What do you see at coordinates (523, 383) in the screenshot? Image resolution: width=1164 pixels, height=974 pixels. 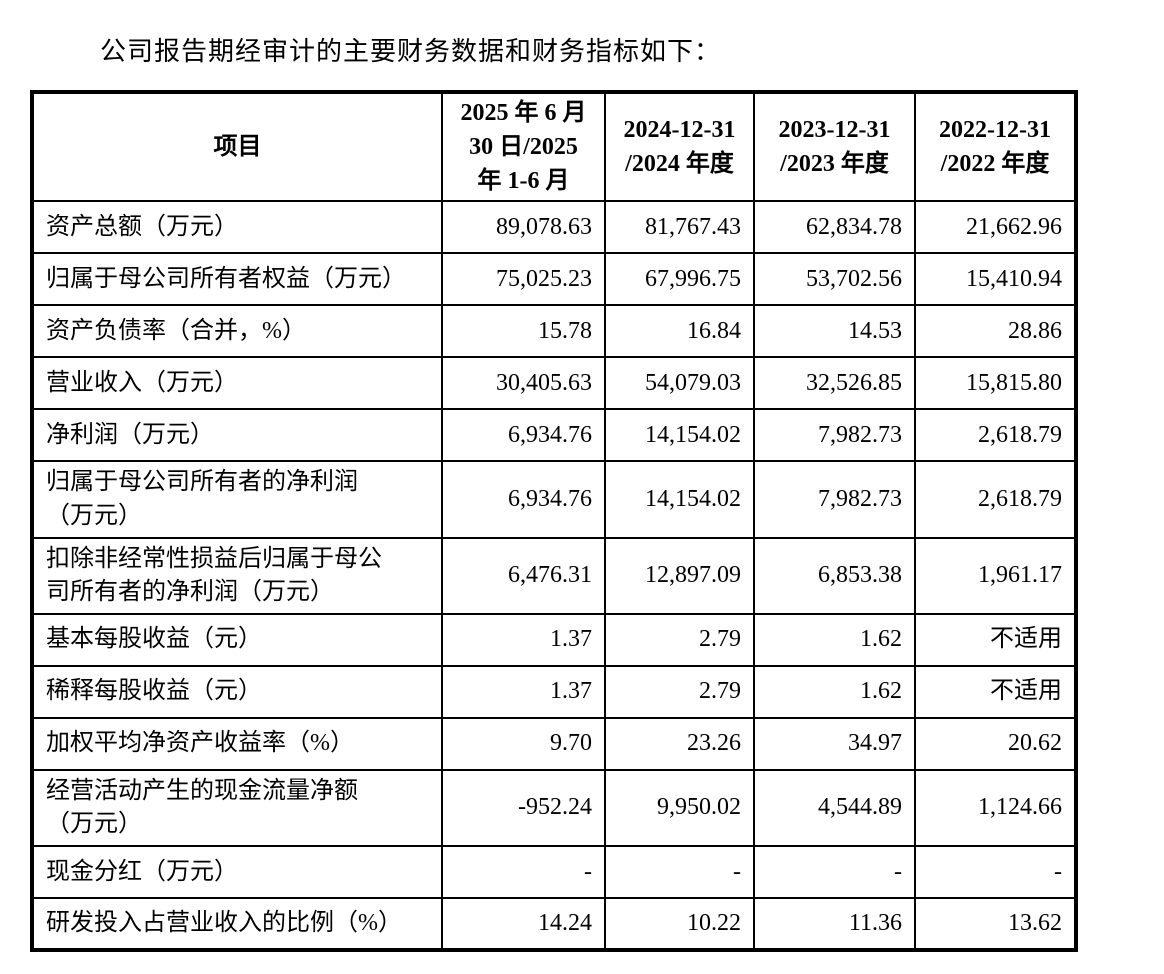 I see `row-value: 30,405.63` at bounding box center [523, 383].